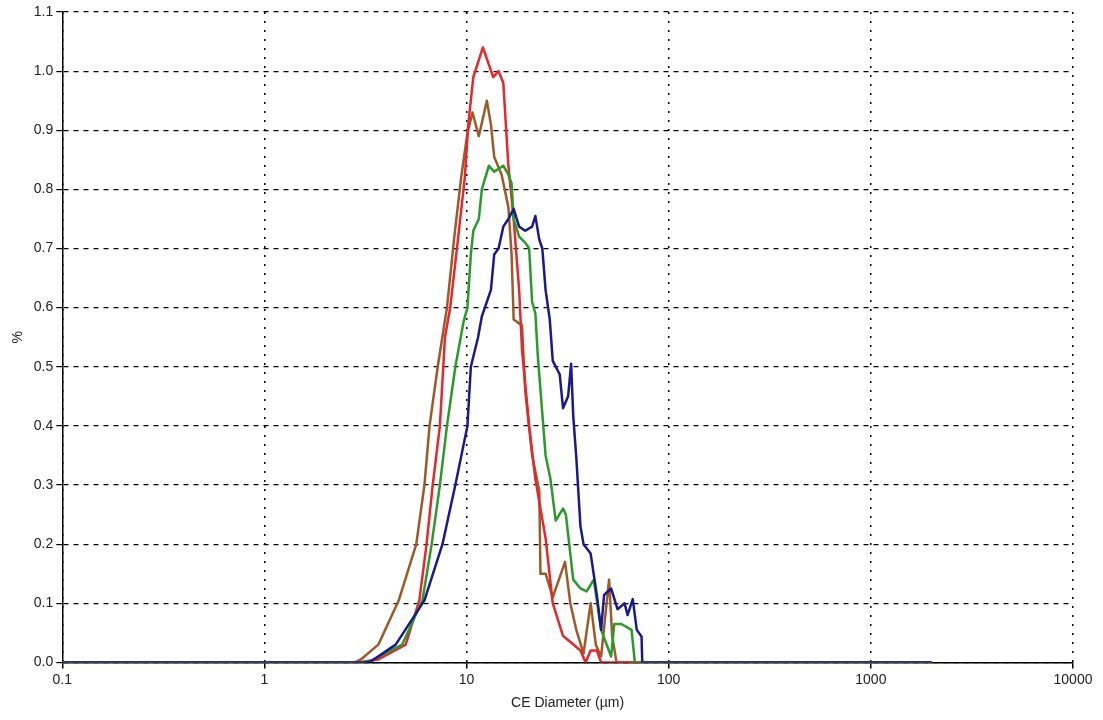 Image resolution: width=1103 pixels, height=720 pixels. Describe the element at coordinates (466, 678) in the screenshot. I see `x-tick-label: 10` at that location.